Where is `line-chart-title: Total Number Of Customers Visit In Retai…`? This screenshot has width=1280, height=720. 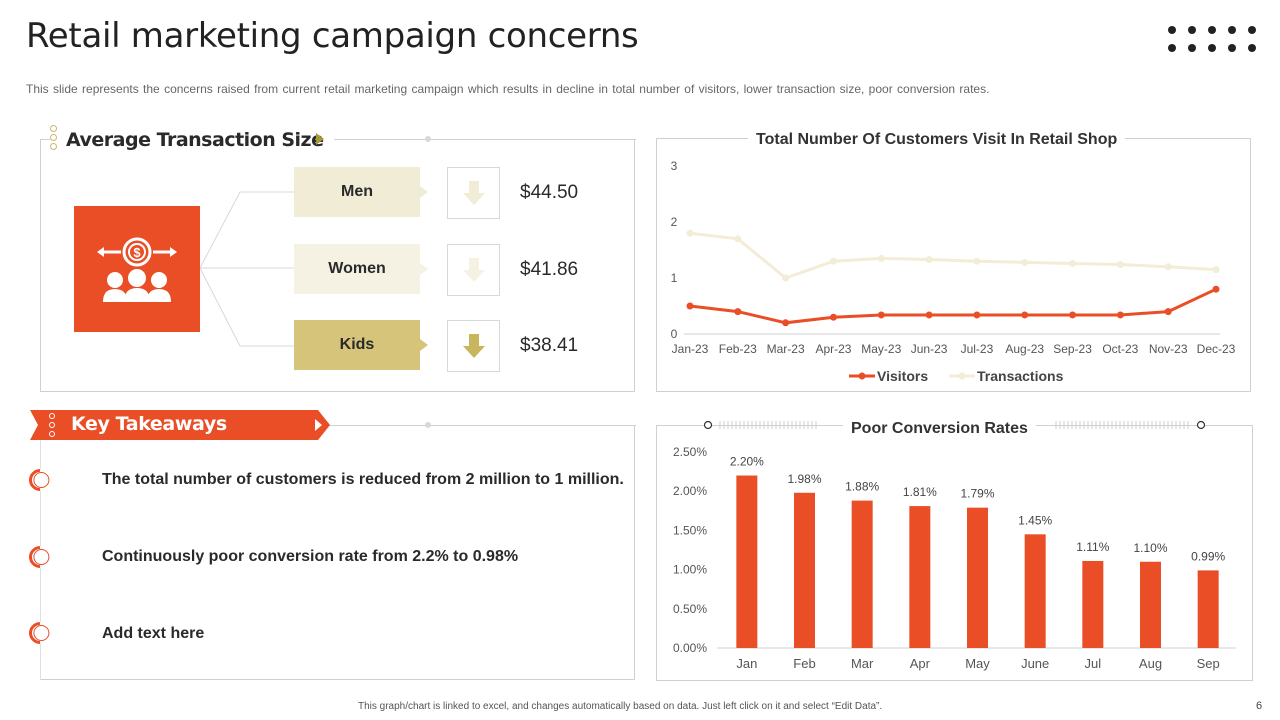
line-chart-title: Total Number Of Customers Visit In Retai… is located at coordinates (937, 140).